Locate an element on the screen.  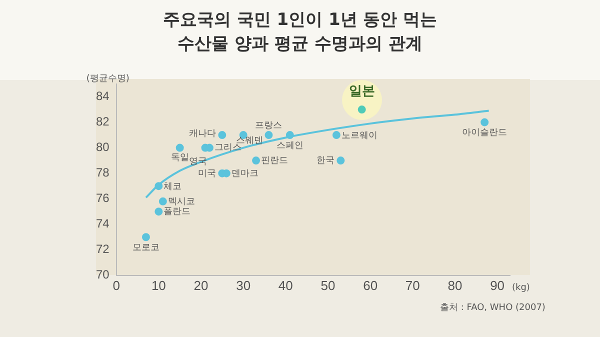
y-tick-label: 70 is located at coordinates (103, 275).